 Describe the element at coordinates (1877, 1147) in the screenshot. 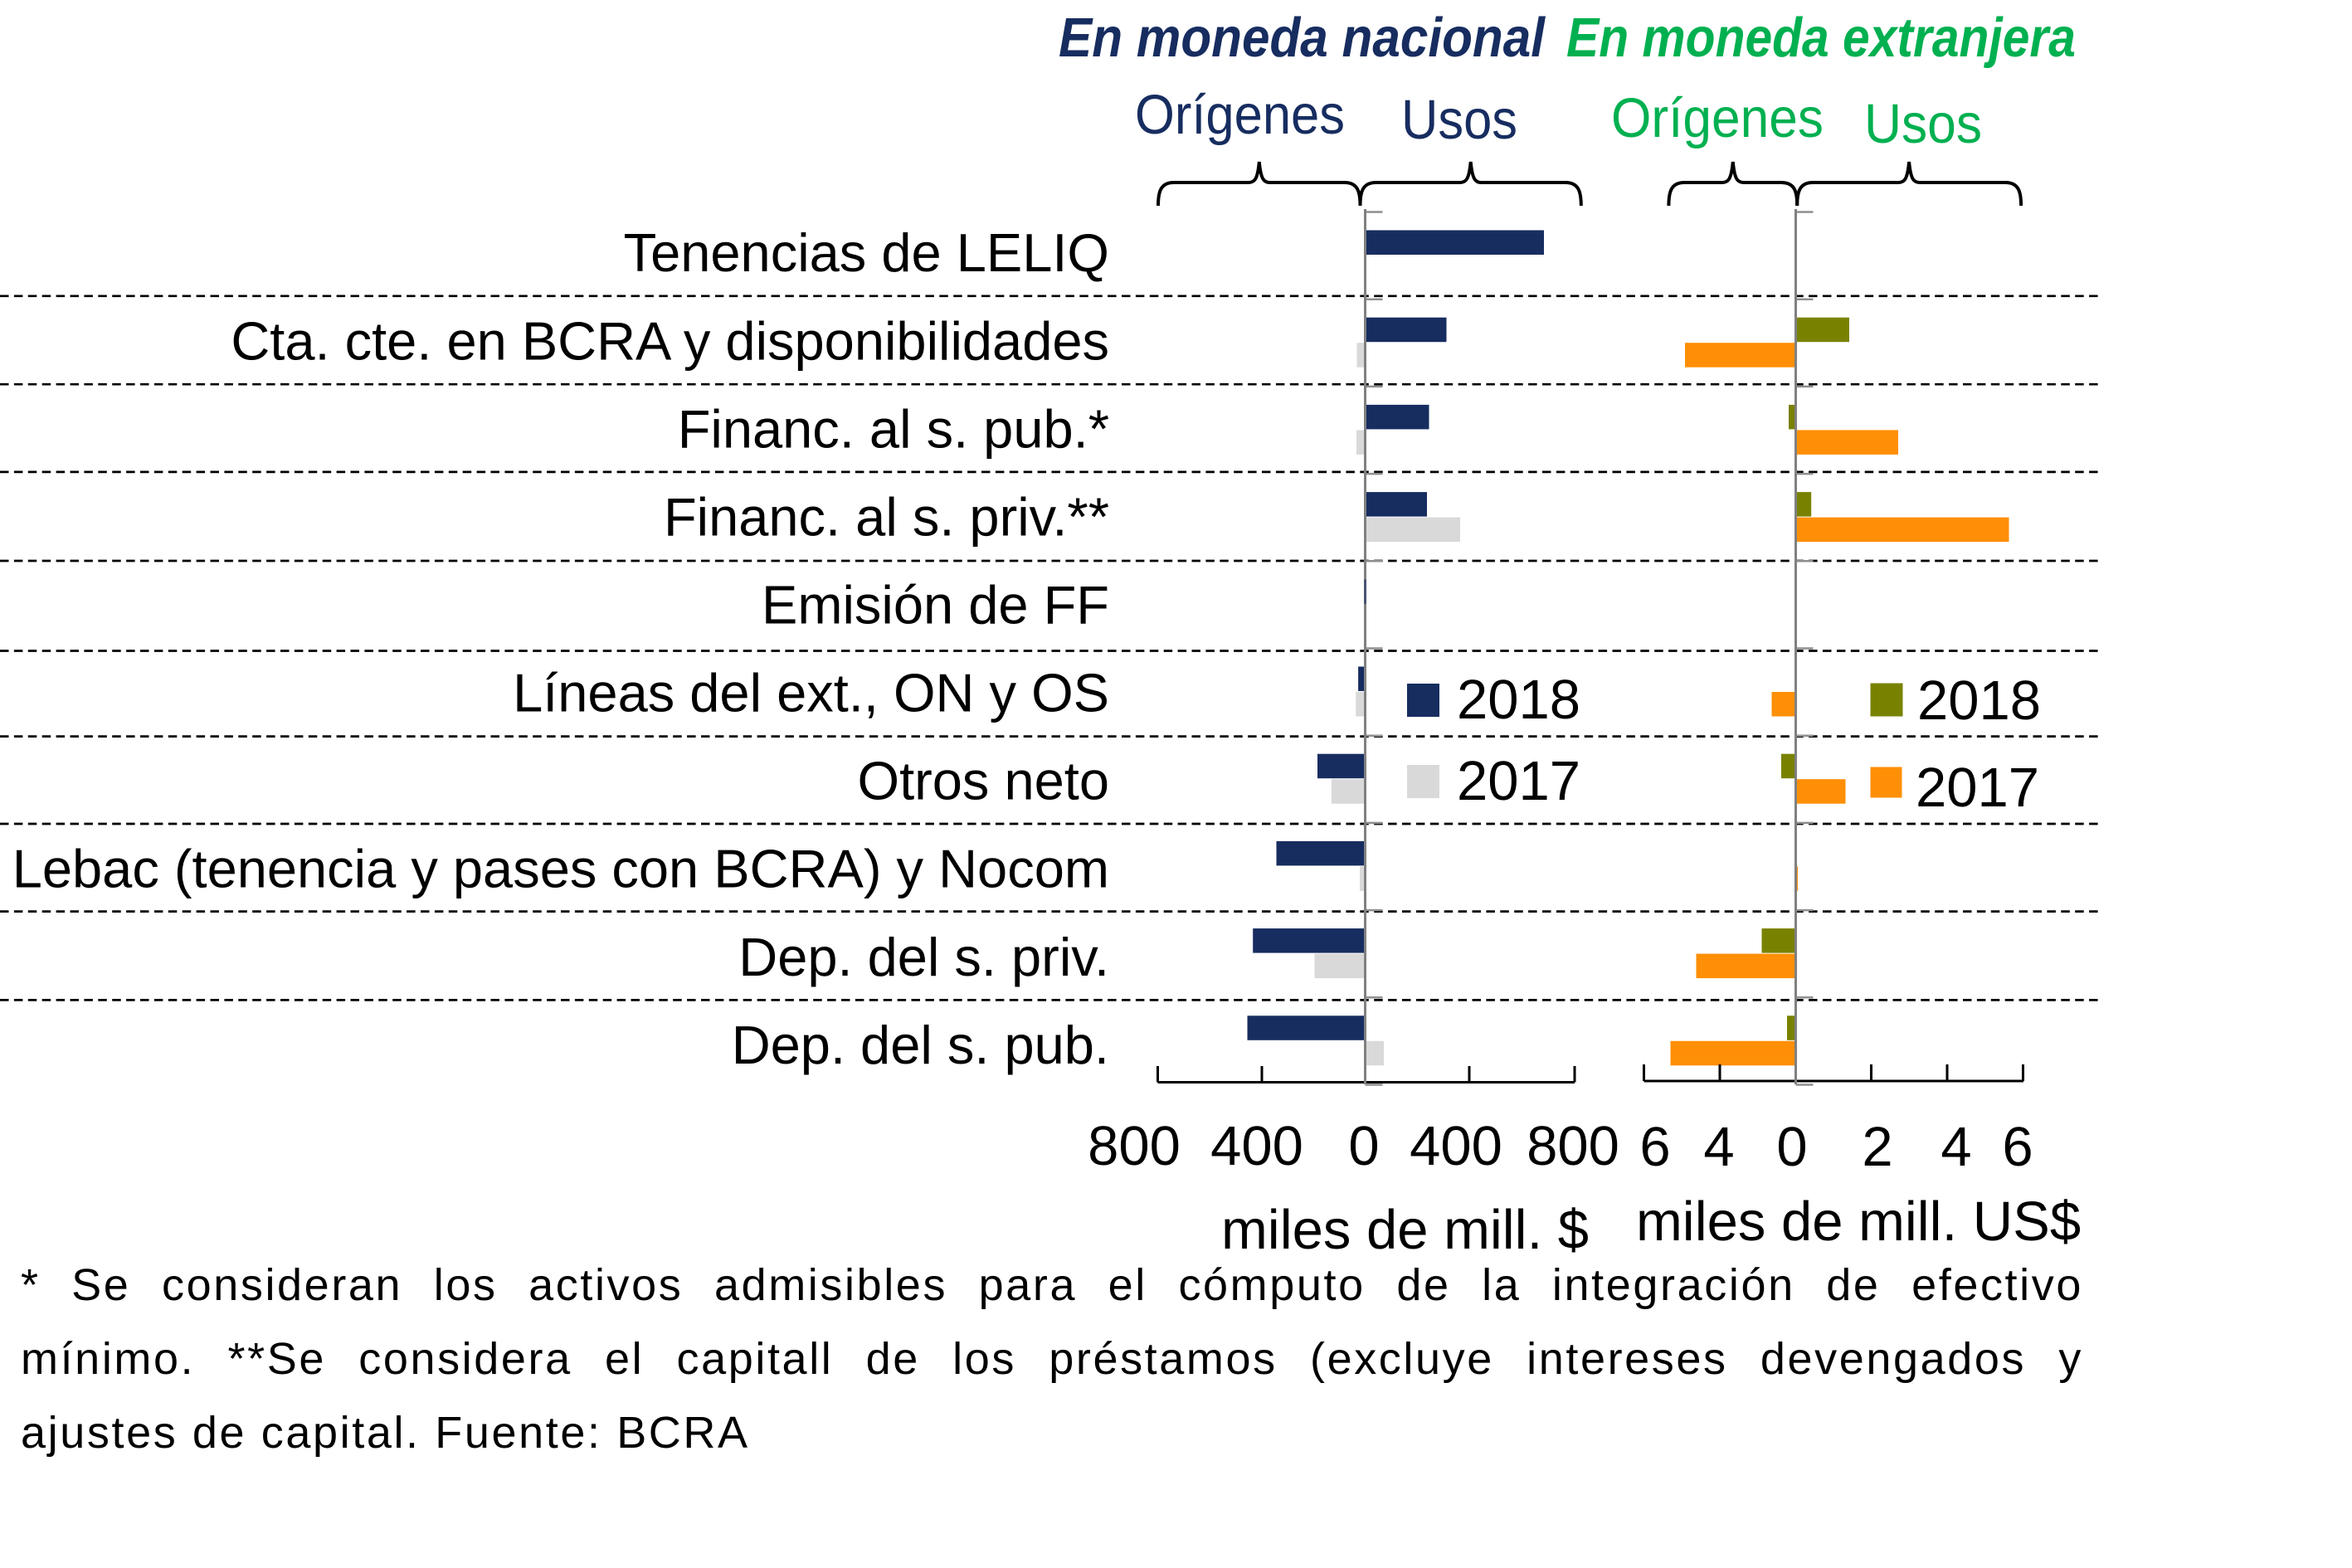

I see `svg-text: 2` at that location.